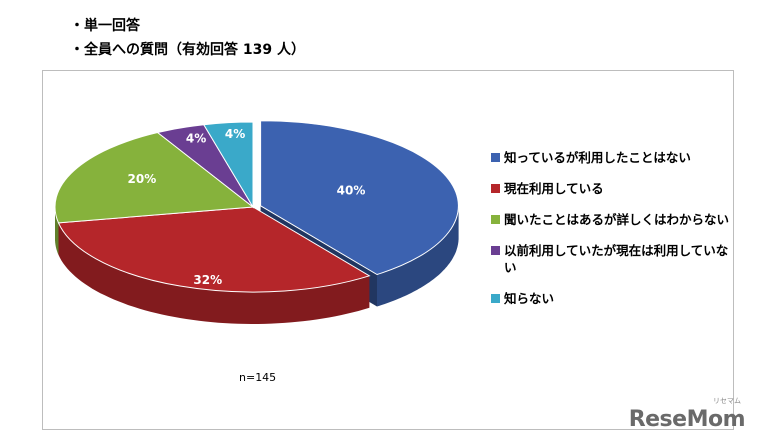 The image size is (759, 444). I want to click on data-label-3: 20%, so click(142, 179).